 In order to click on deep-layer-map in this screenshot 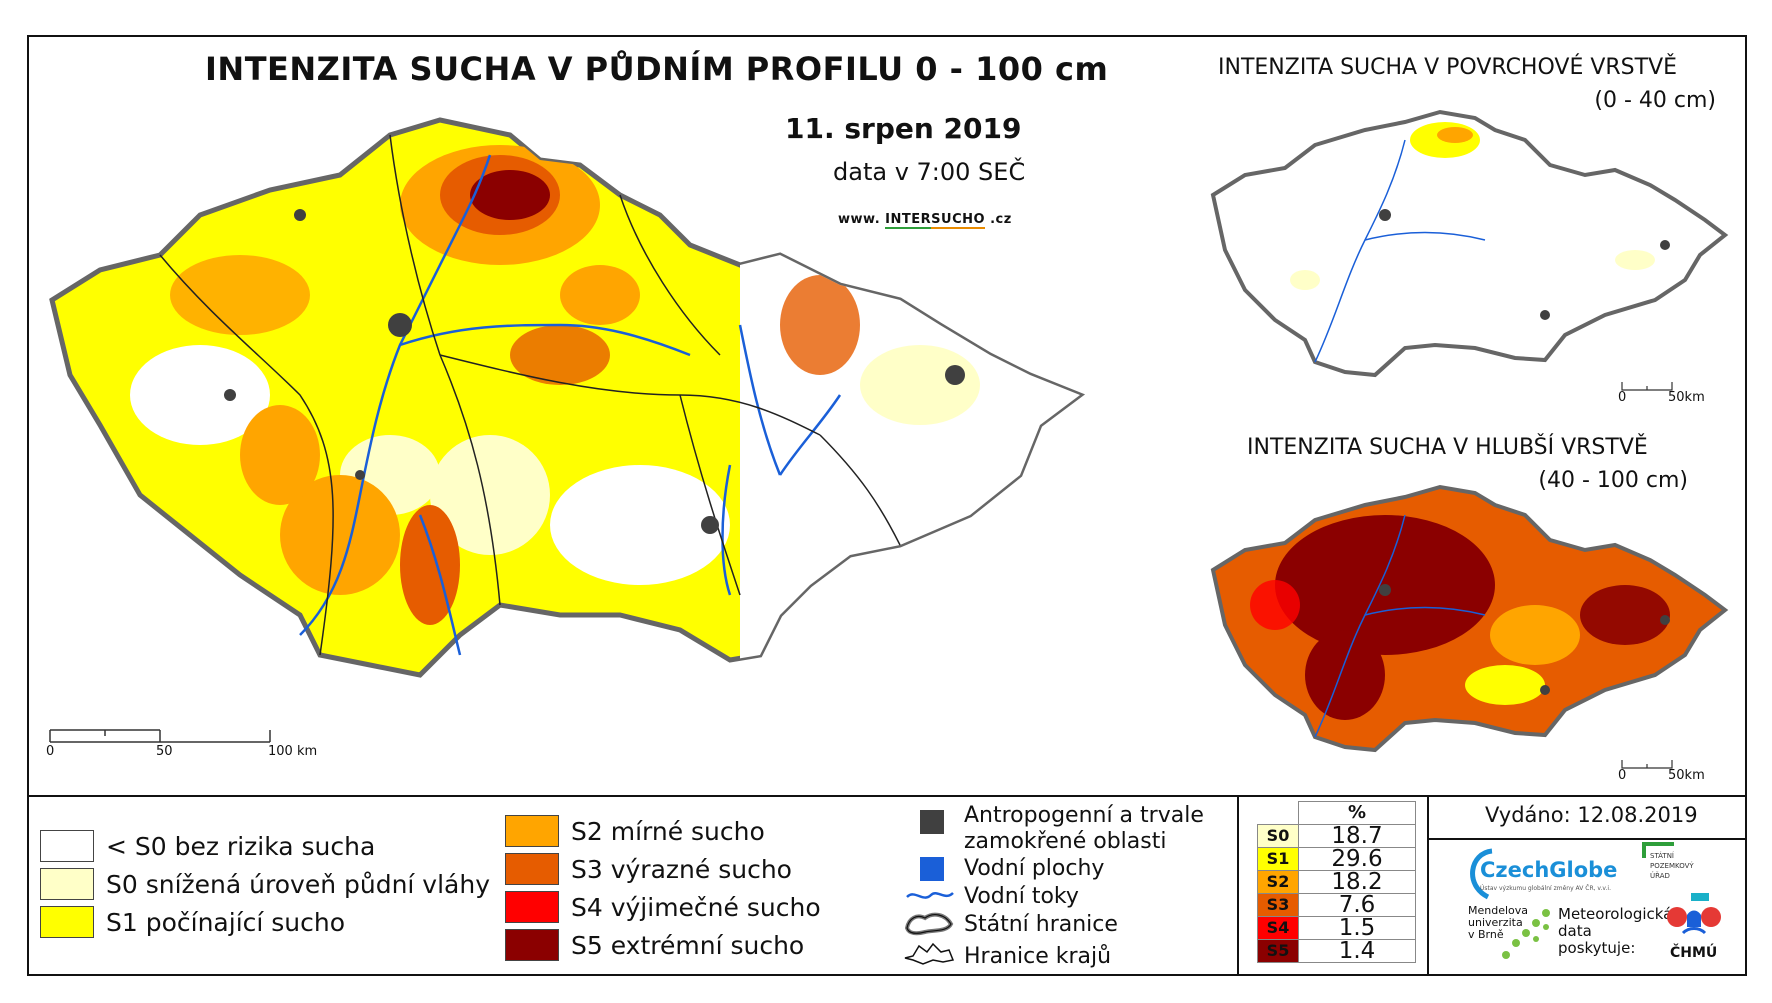, I will do `click(1469, 618)`.